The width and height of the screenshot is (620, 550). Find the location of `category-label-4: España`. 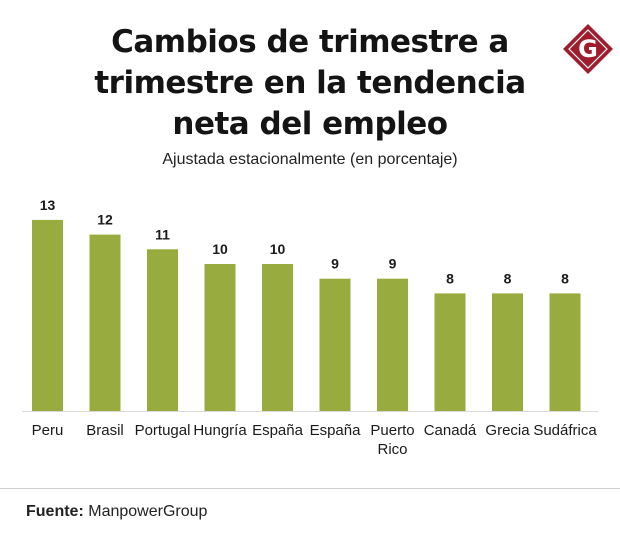

category-label-4: España is located at coordinates (278, 430).